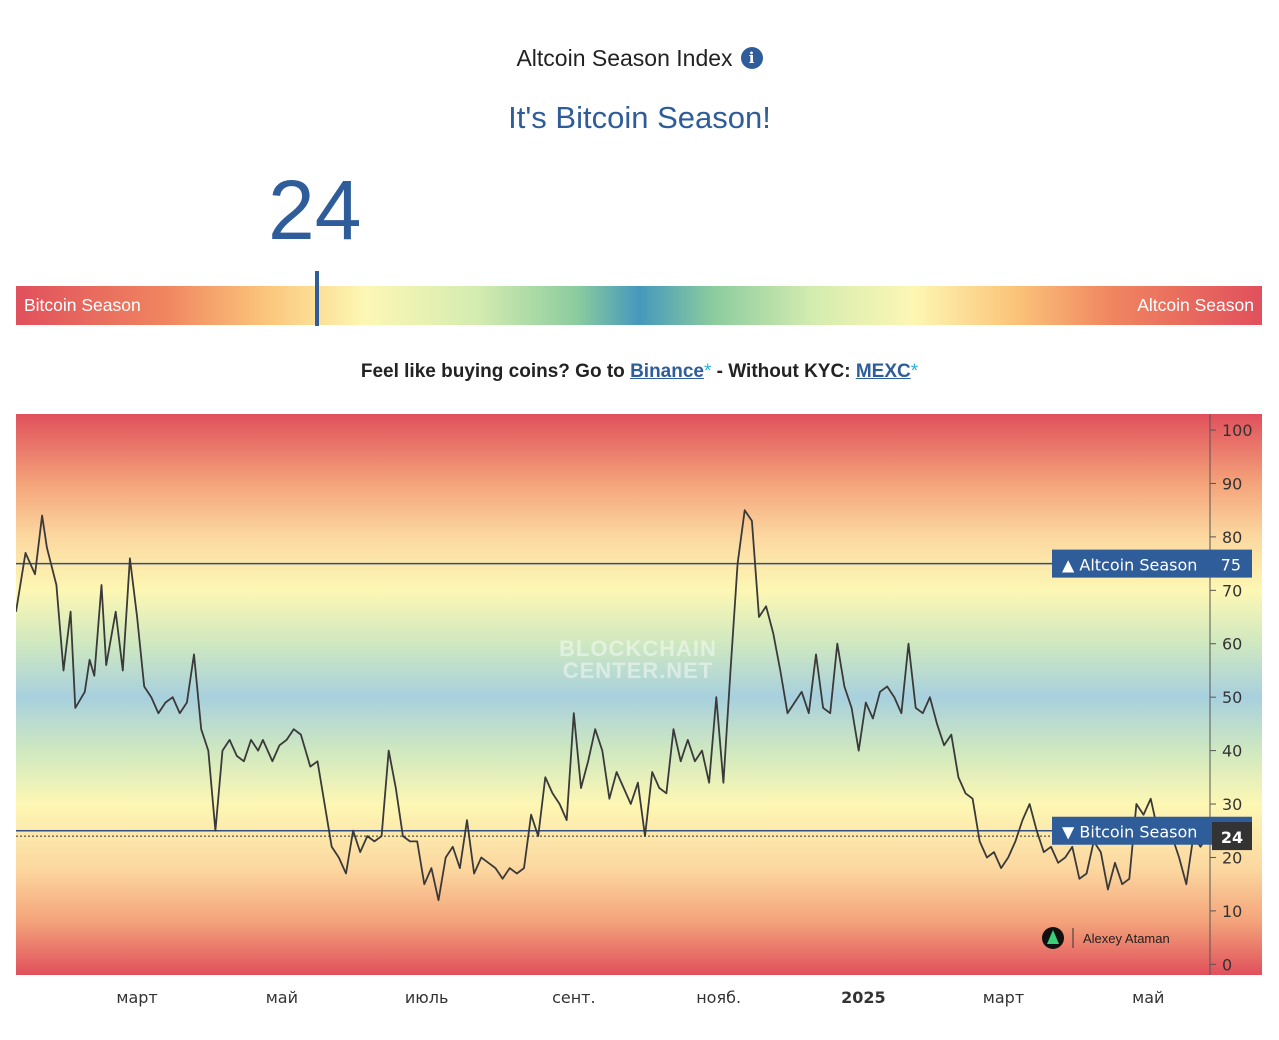  What do you see at coordinates (1232, 804) in the screenshot?
I see `y-tick-label: 30` at bounding box center [1232, 804].